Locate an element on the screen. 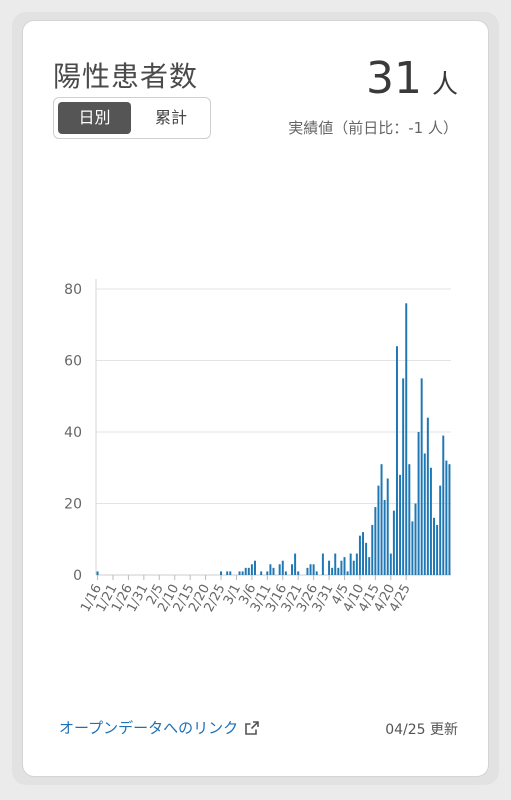 This screenshot has height=800, width=511. open-data-link: オープンデータへのリンク is located at coordinates (159, 728).